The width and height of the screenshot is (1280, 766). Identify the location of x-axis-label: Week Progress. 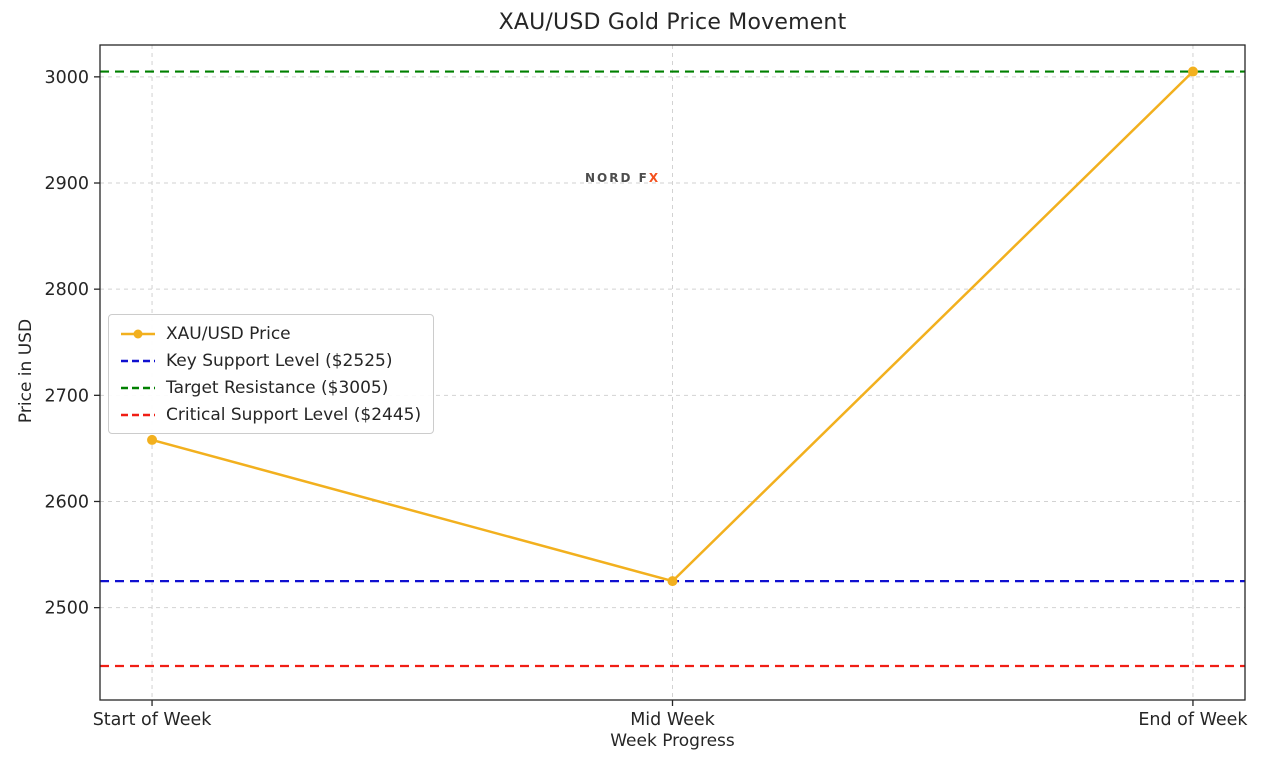
(672, 741).